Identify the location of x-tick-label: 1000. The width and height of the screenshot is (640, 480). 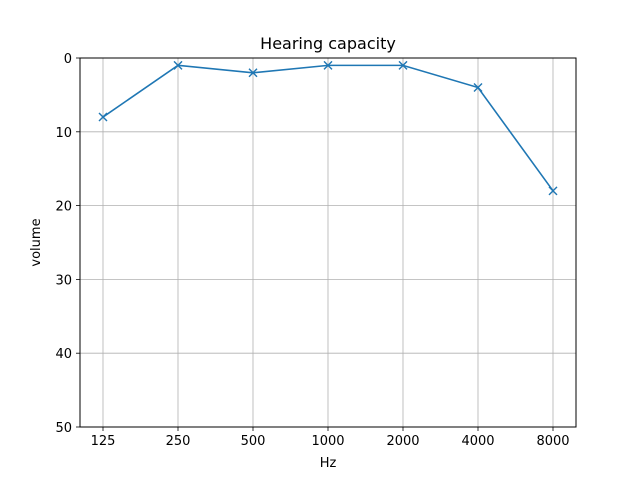
(327, 441).